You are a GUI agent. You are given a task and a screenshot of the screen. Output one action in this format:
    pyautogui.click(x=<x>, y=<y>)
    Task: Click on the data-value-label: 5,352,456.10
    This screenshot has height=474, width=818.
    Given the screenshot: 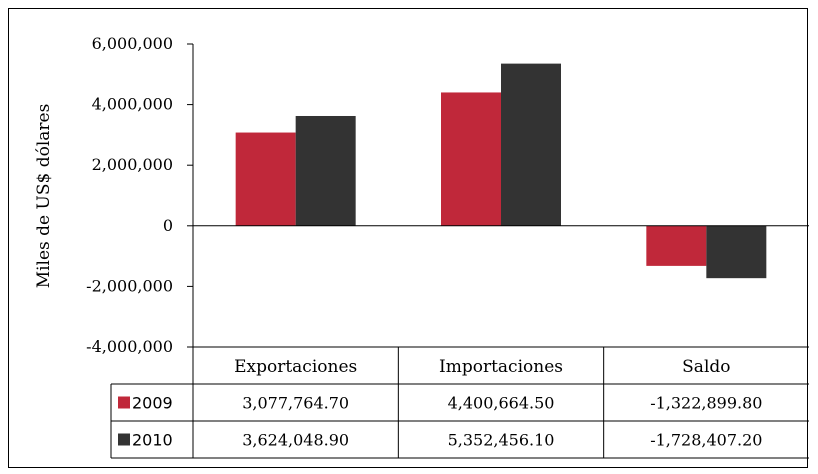 What is the action you would take?
    pyautogui.click(x=501, y=440)
    